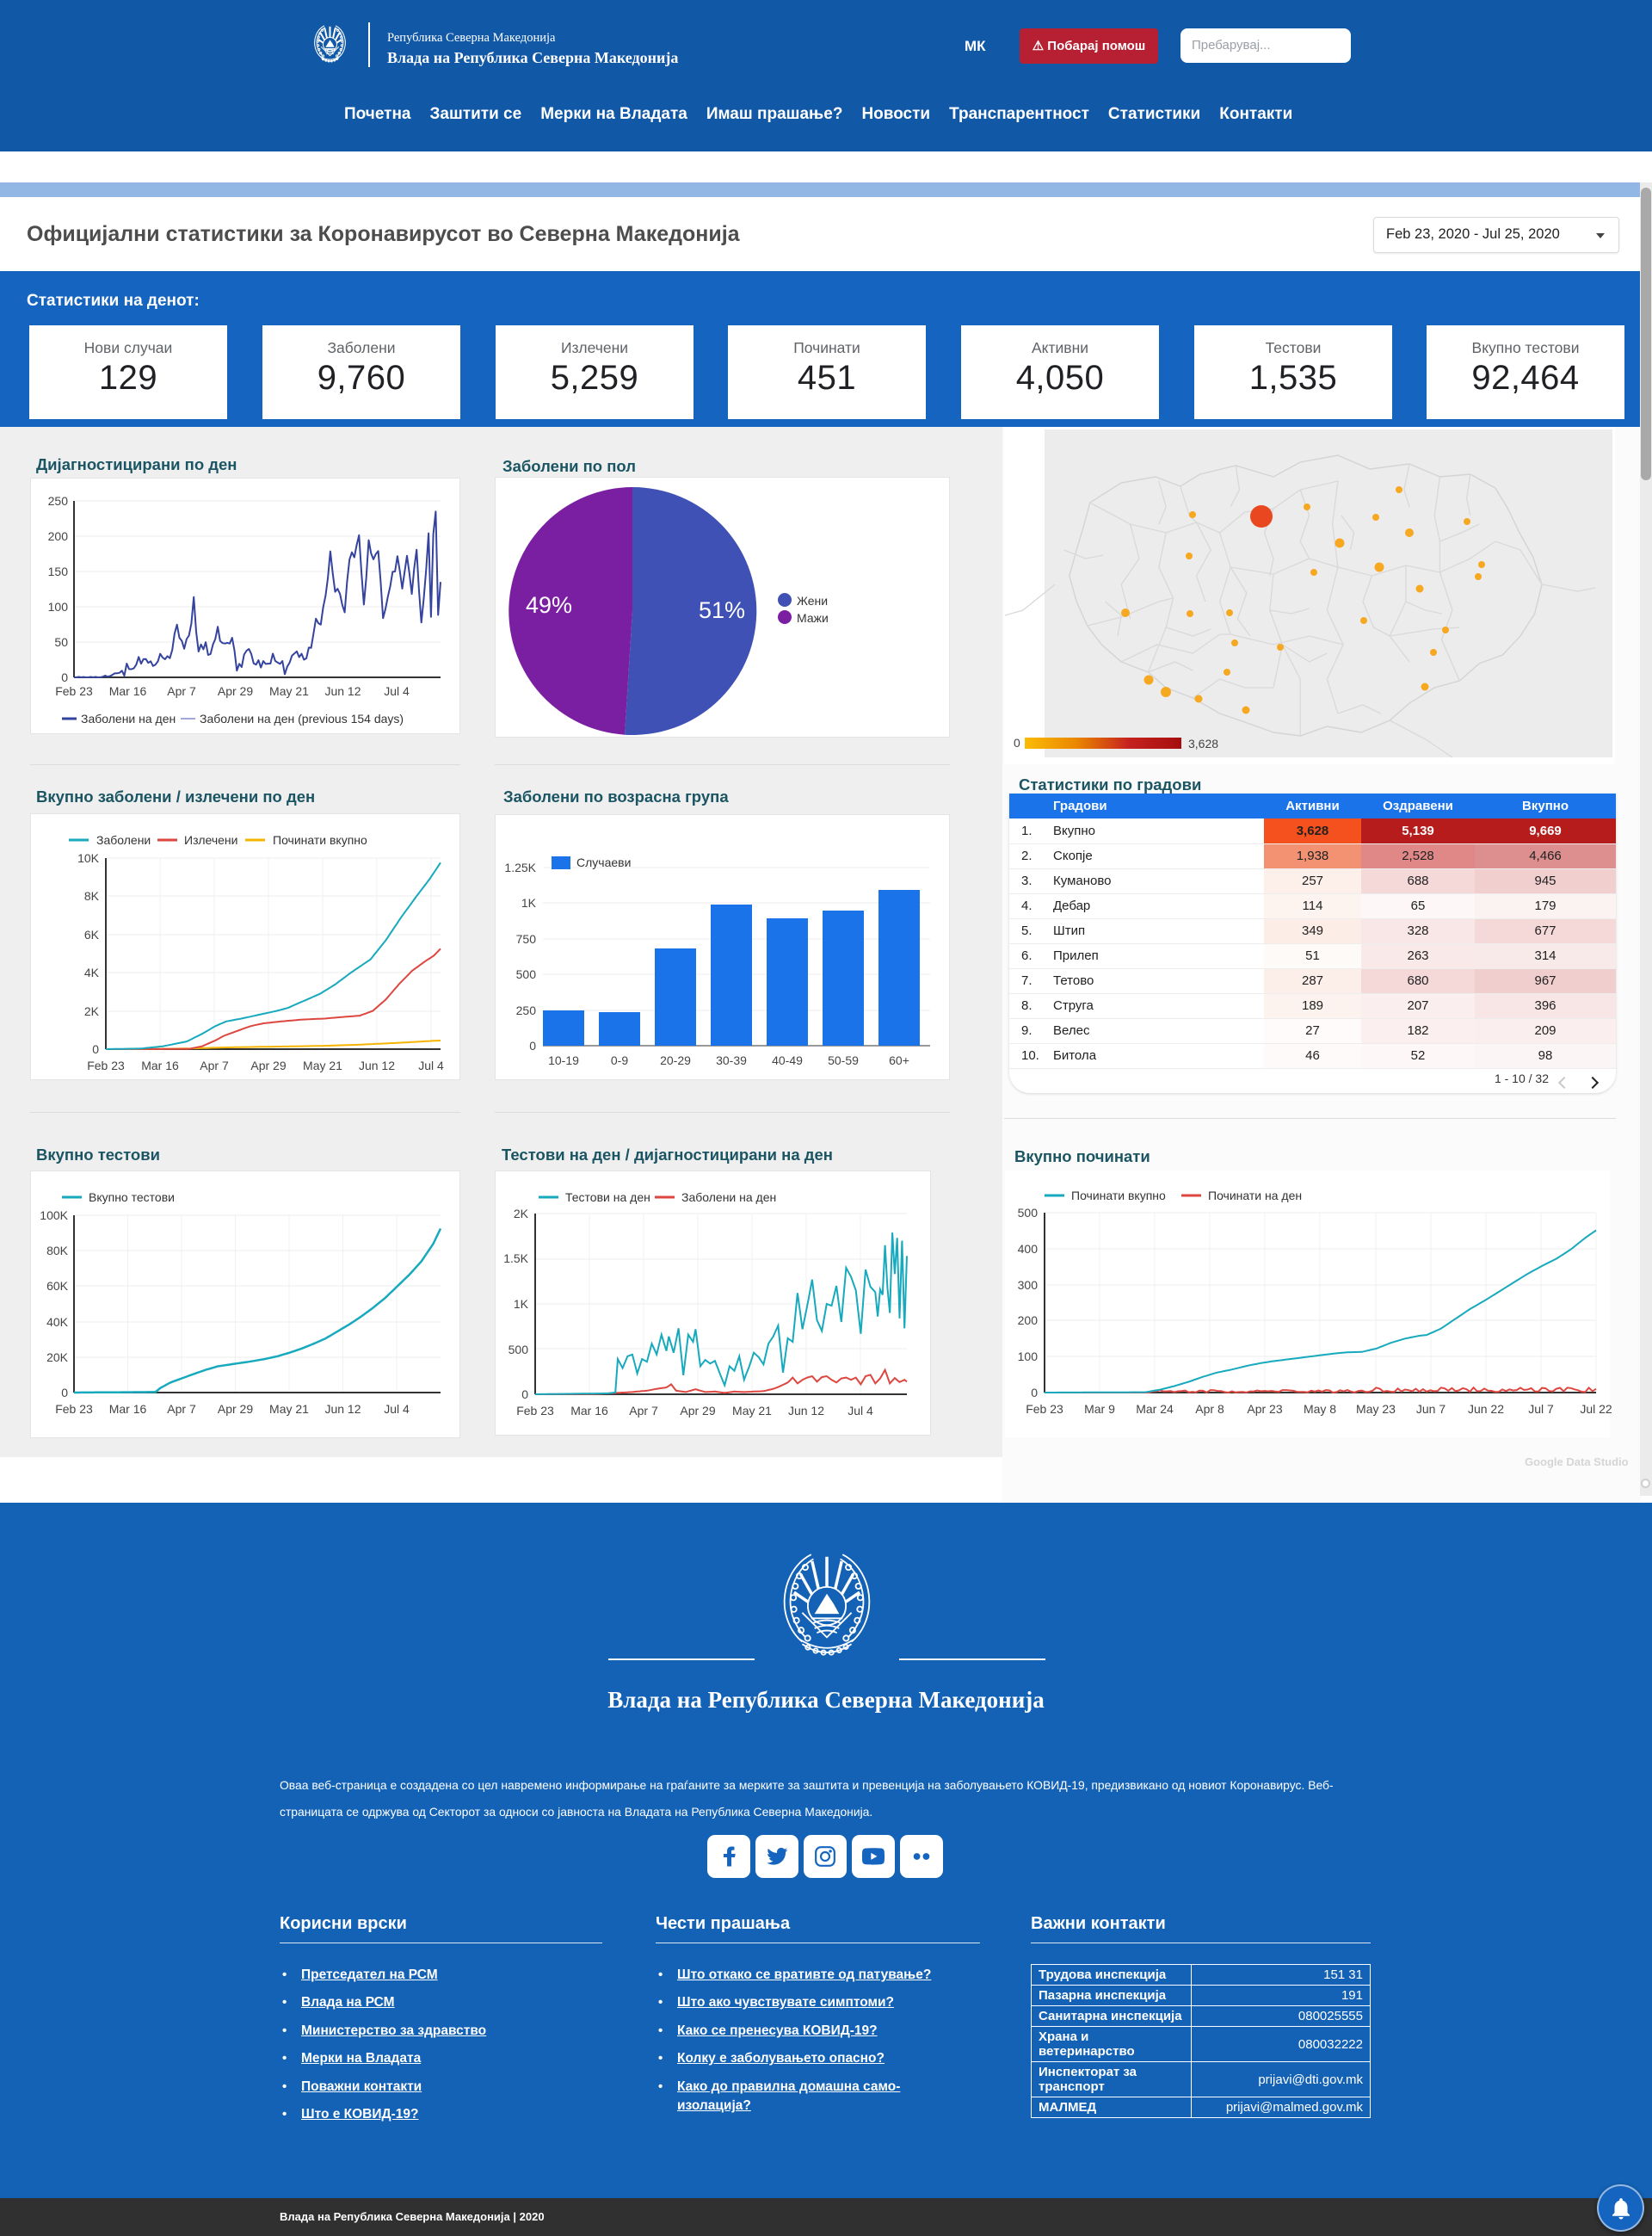 The height and width of the screenshot is (2236, 1652). I want to click on svg-text: 40K, so click(57, 1322).